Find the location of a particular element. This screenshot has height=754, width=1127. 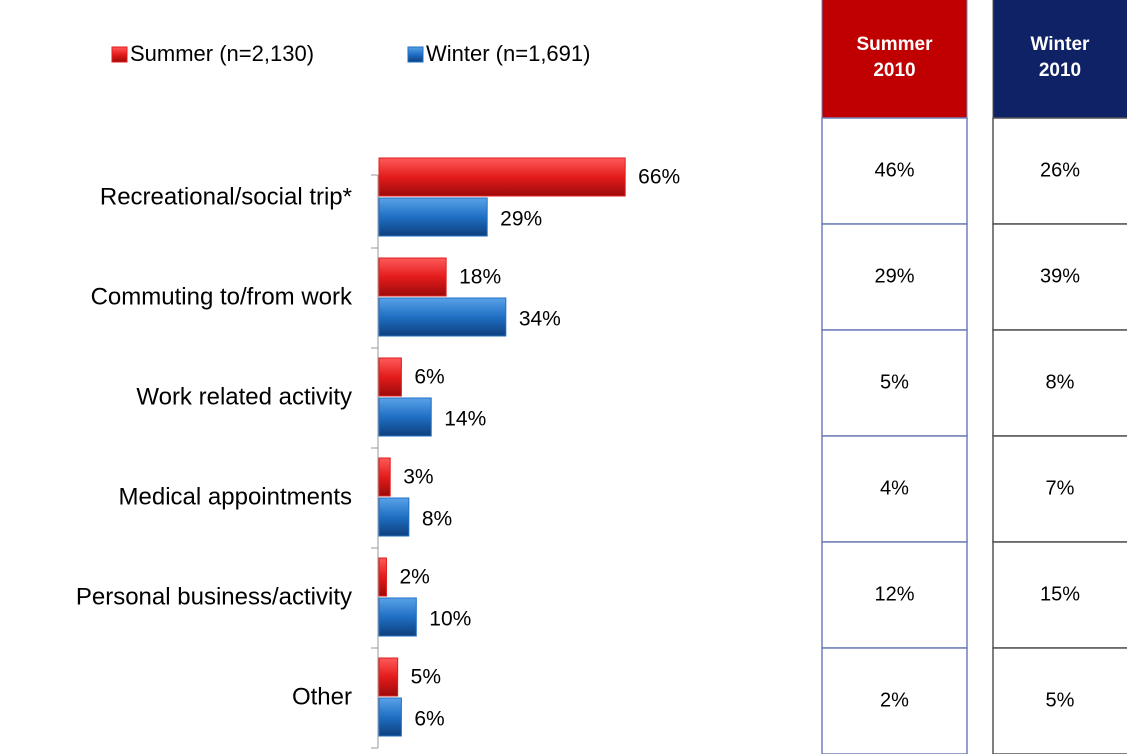

value-label: 10% is located at coordinates (450, 619).